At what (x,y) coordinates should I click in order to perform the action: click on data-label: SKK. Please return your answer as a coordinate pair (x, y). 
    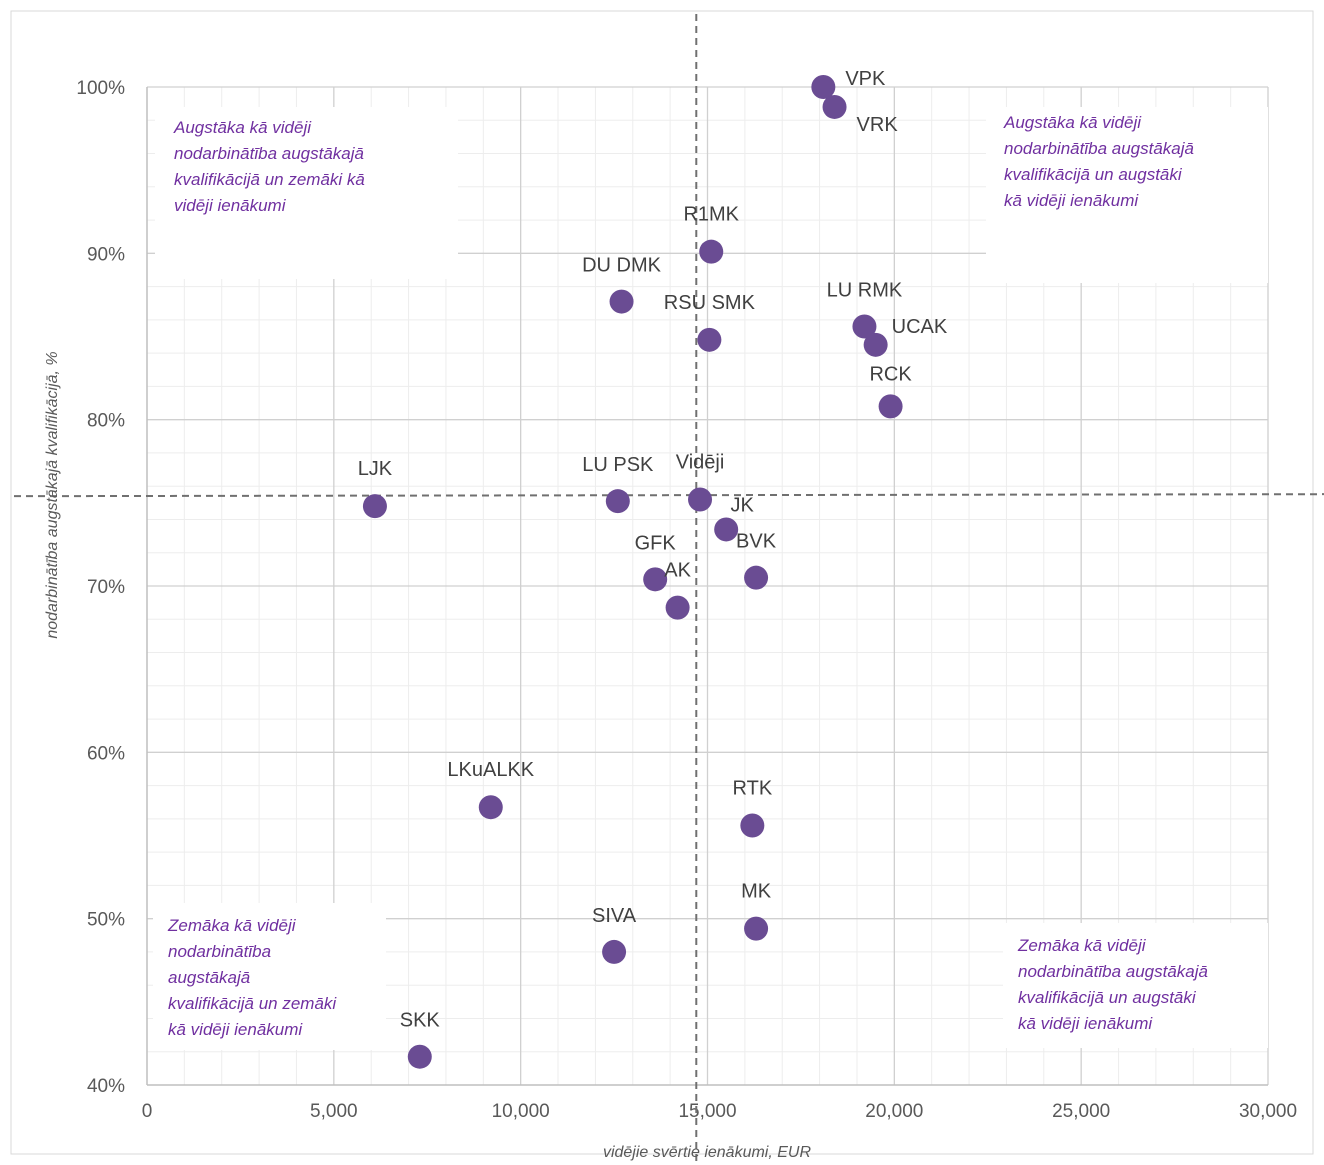
    Looking at the image, I should click on (420, 1021).